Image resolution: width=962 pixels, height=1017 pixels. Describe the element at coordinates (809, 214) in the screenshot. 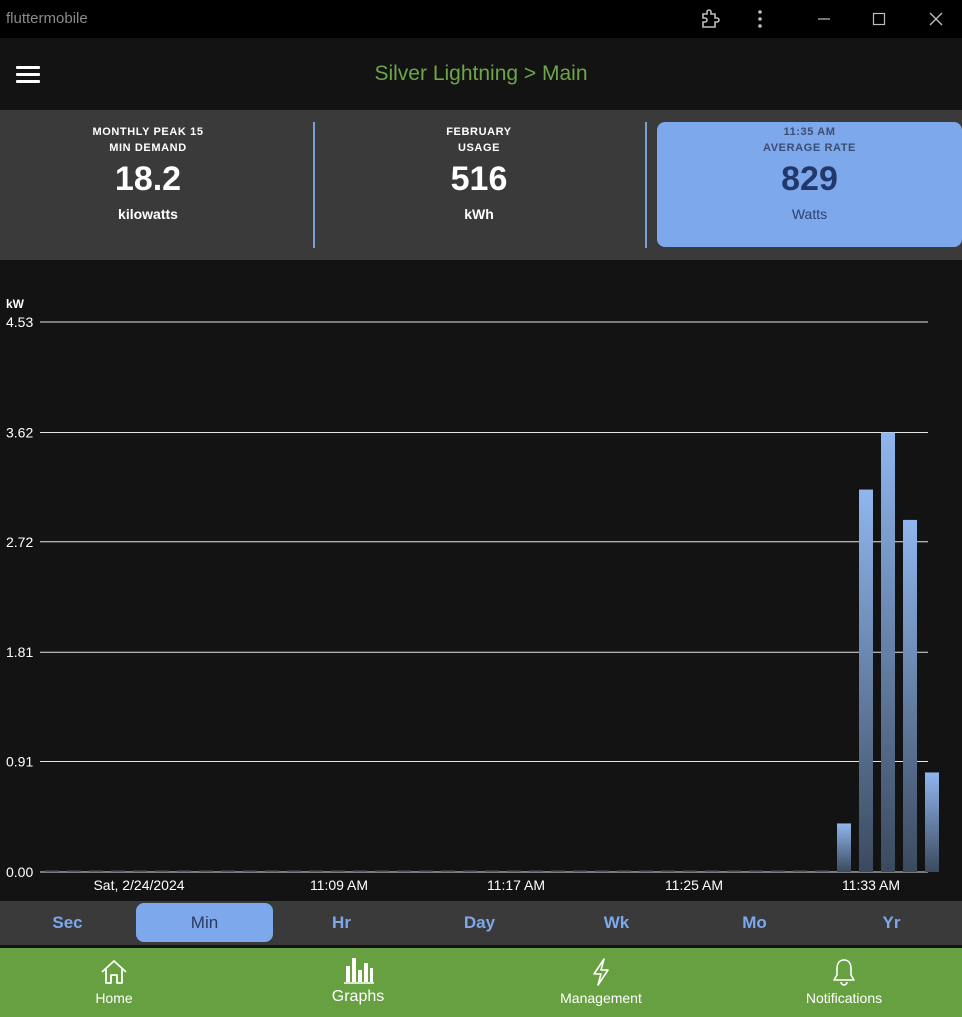

I see `stat-unit: Watts` at that location.